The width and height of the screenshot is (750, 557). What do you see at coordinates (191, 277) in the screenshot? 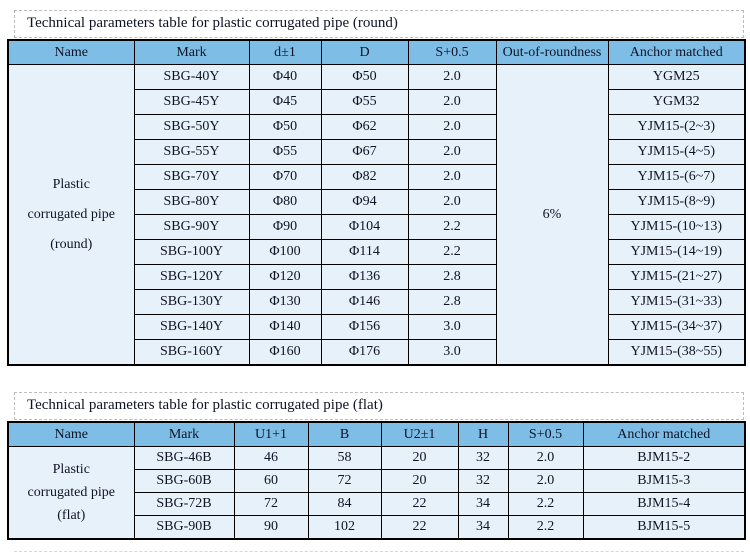
I see `cell-mark: SBG-120Y` at bounding box center [191, 277].